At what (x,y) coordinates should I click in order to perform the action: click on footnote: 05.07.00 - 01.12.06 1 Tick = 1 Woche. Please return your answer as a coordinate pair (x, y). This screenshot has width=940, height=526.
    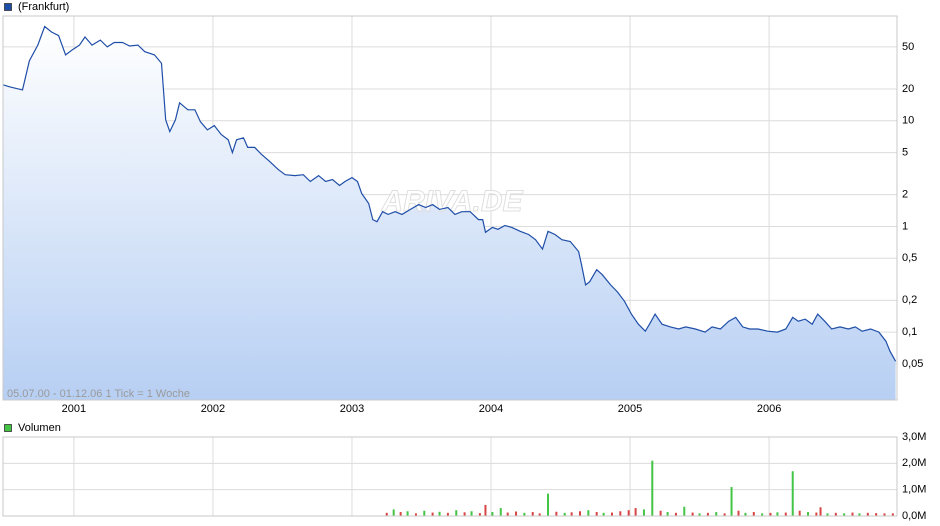
    Looking at the image, I should click on (98, 394).